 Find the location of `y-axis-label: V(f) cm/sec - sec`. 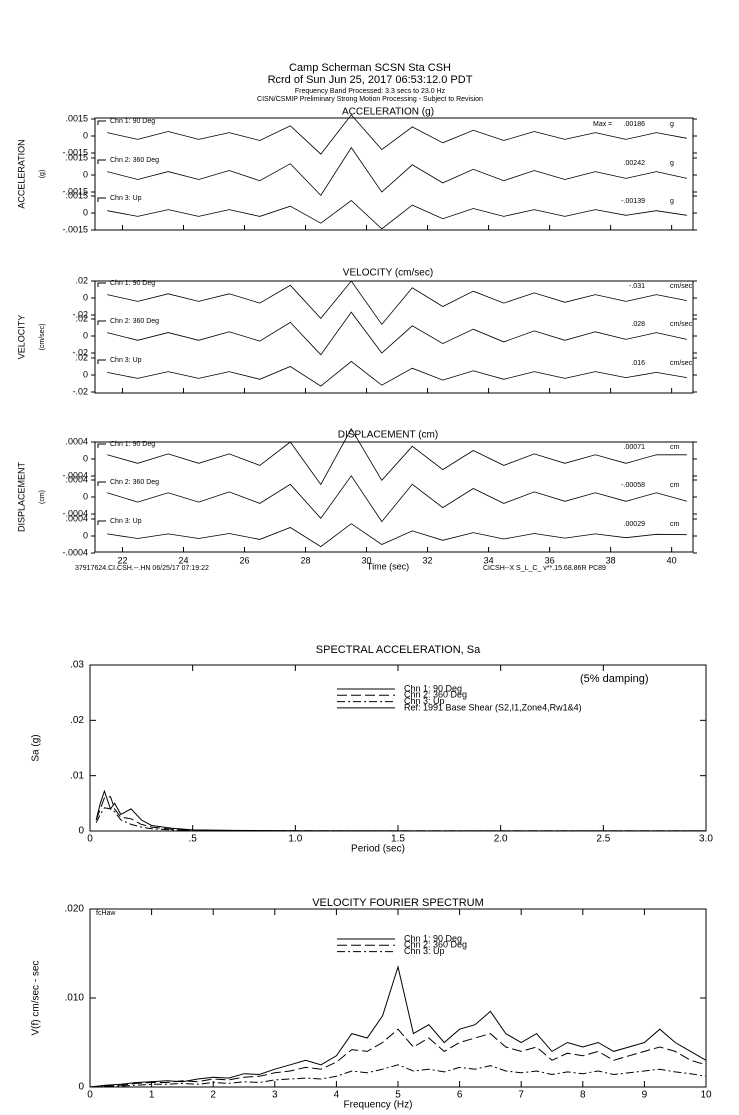

y-axis-label: V(f) cm/sec - sec is located at coordinates (36, 997).